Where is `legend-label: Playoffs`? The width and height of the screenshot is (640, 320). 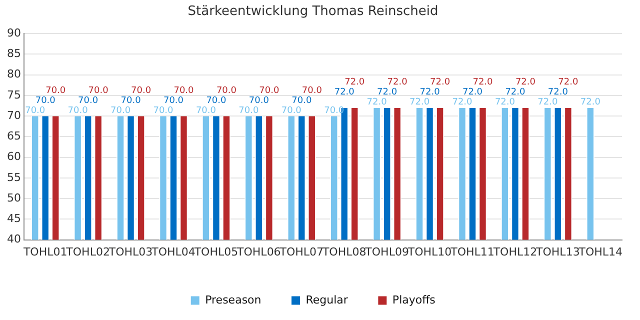 legend-label: Playoffs is located at coordinates (414, 299).